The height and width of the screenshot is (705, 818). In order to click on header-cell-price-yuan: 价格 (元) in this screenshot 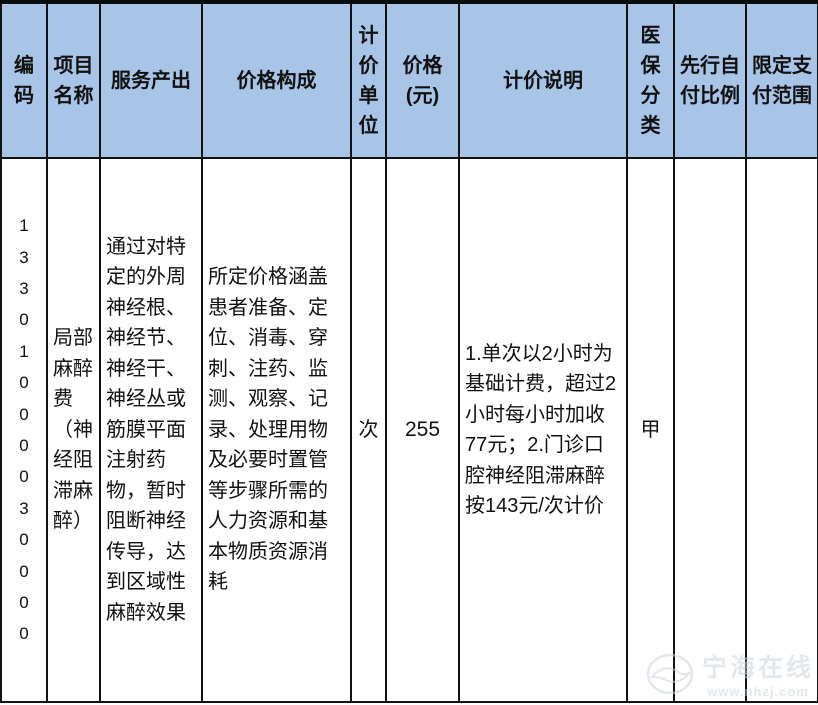, I will do `click(422, 80)`.